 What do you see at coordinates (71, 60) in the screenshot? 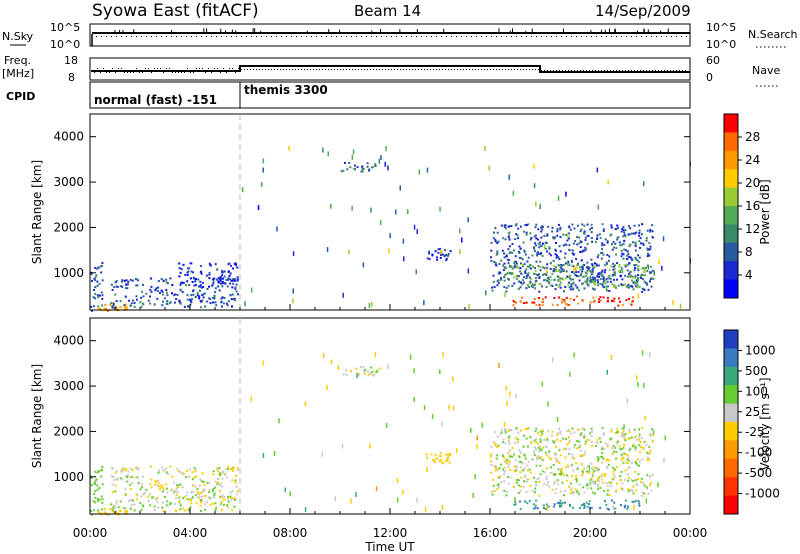
I see `freq-tick-top: 18` at bounding box center [71, 60].